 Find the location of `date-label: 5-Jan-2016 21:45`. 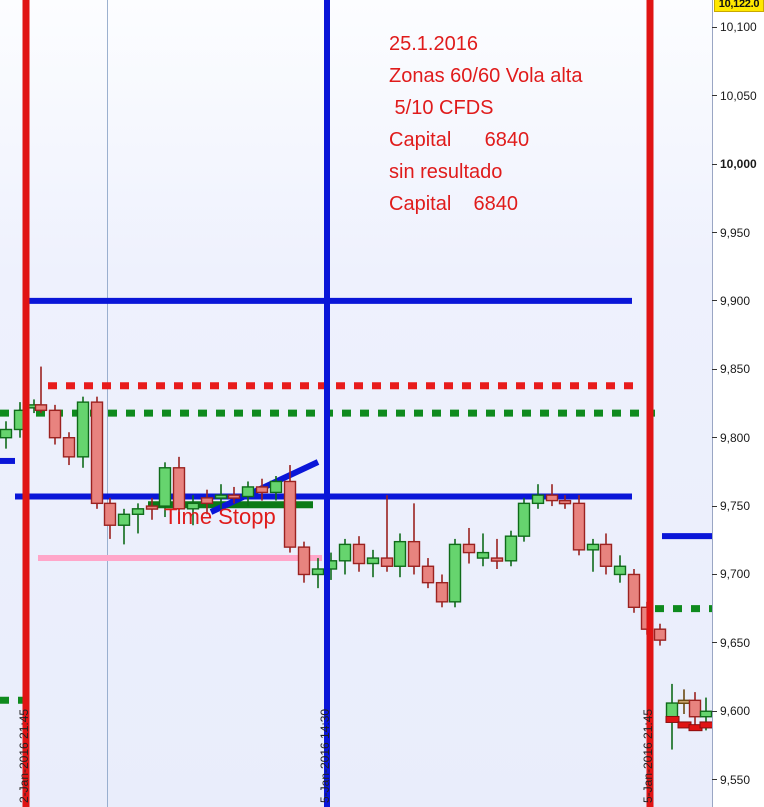

date-label: 5-Jan-2016 21:45 is located at coordinates (648, 755).